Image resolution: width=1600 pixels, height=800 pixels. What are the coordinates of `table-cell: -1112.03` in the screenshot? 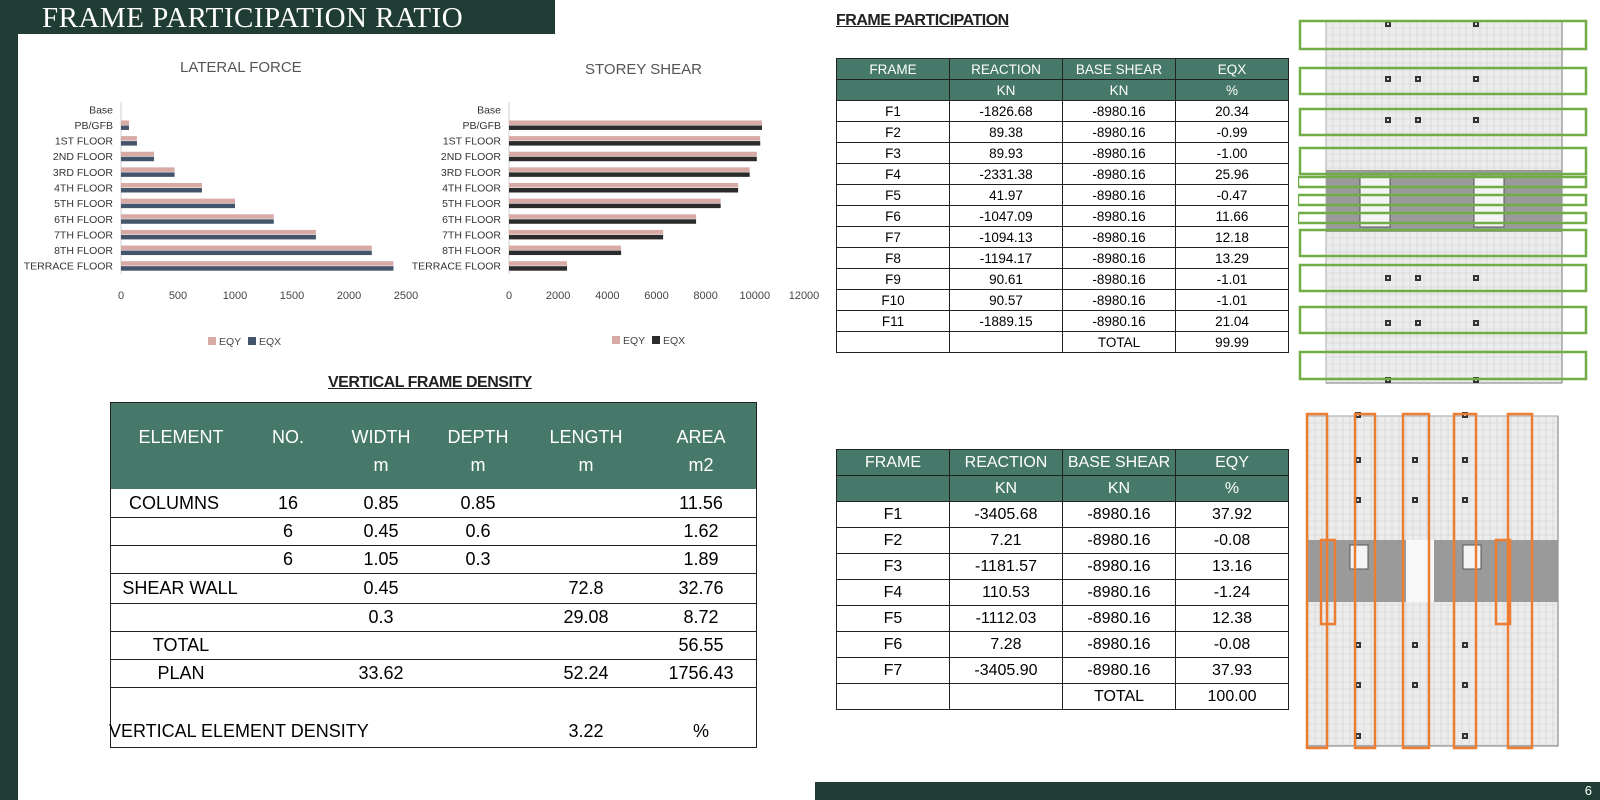 It's located at (1006, 618).